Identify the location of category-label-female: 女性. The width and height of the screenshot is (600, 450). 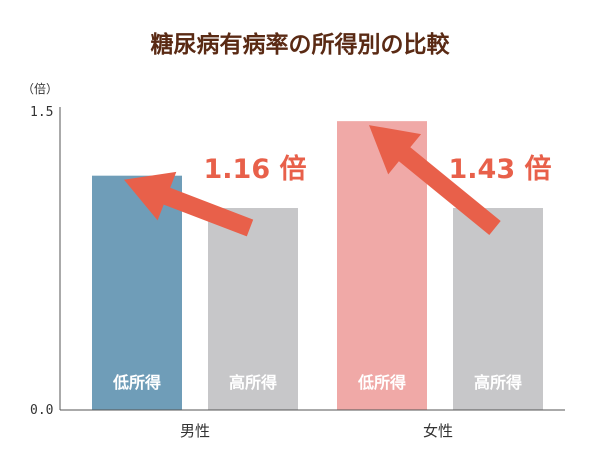
(438, 431).